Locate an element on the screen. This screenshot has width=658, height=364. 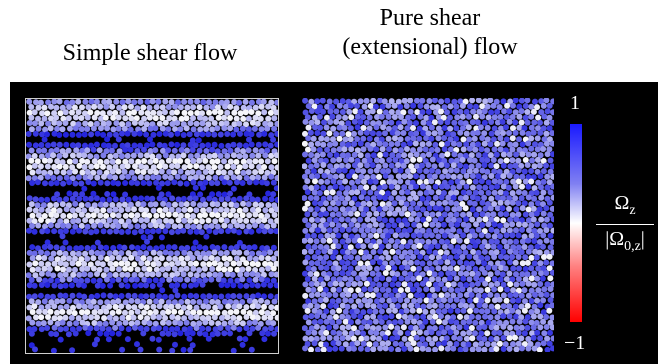
right-panel-title: Pure shear (extensional) flow is located at coordinates (430, 33).